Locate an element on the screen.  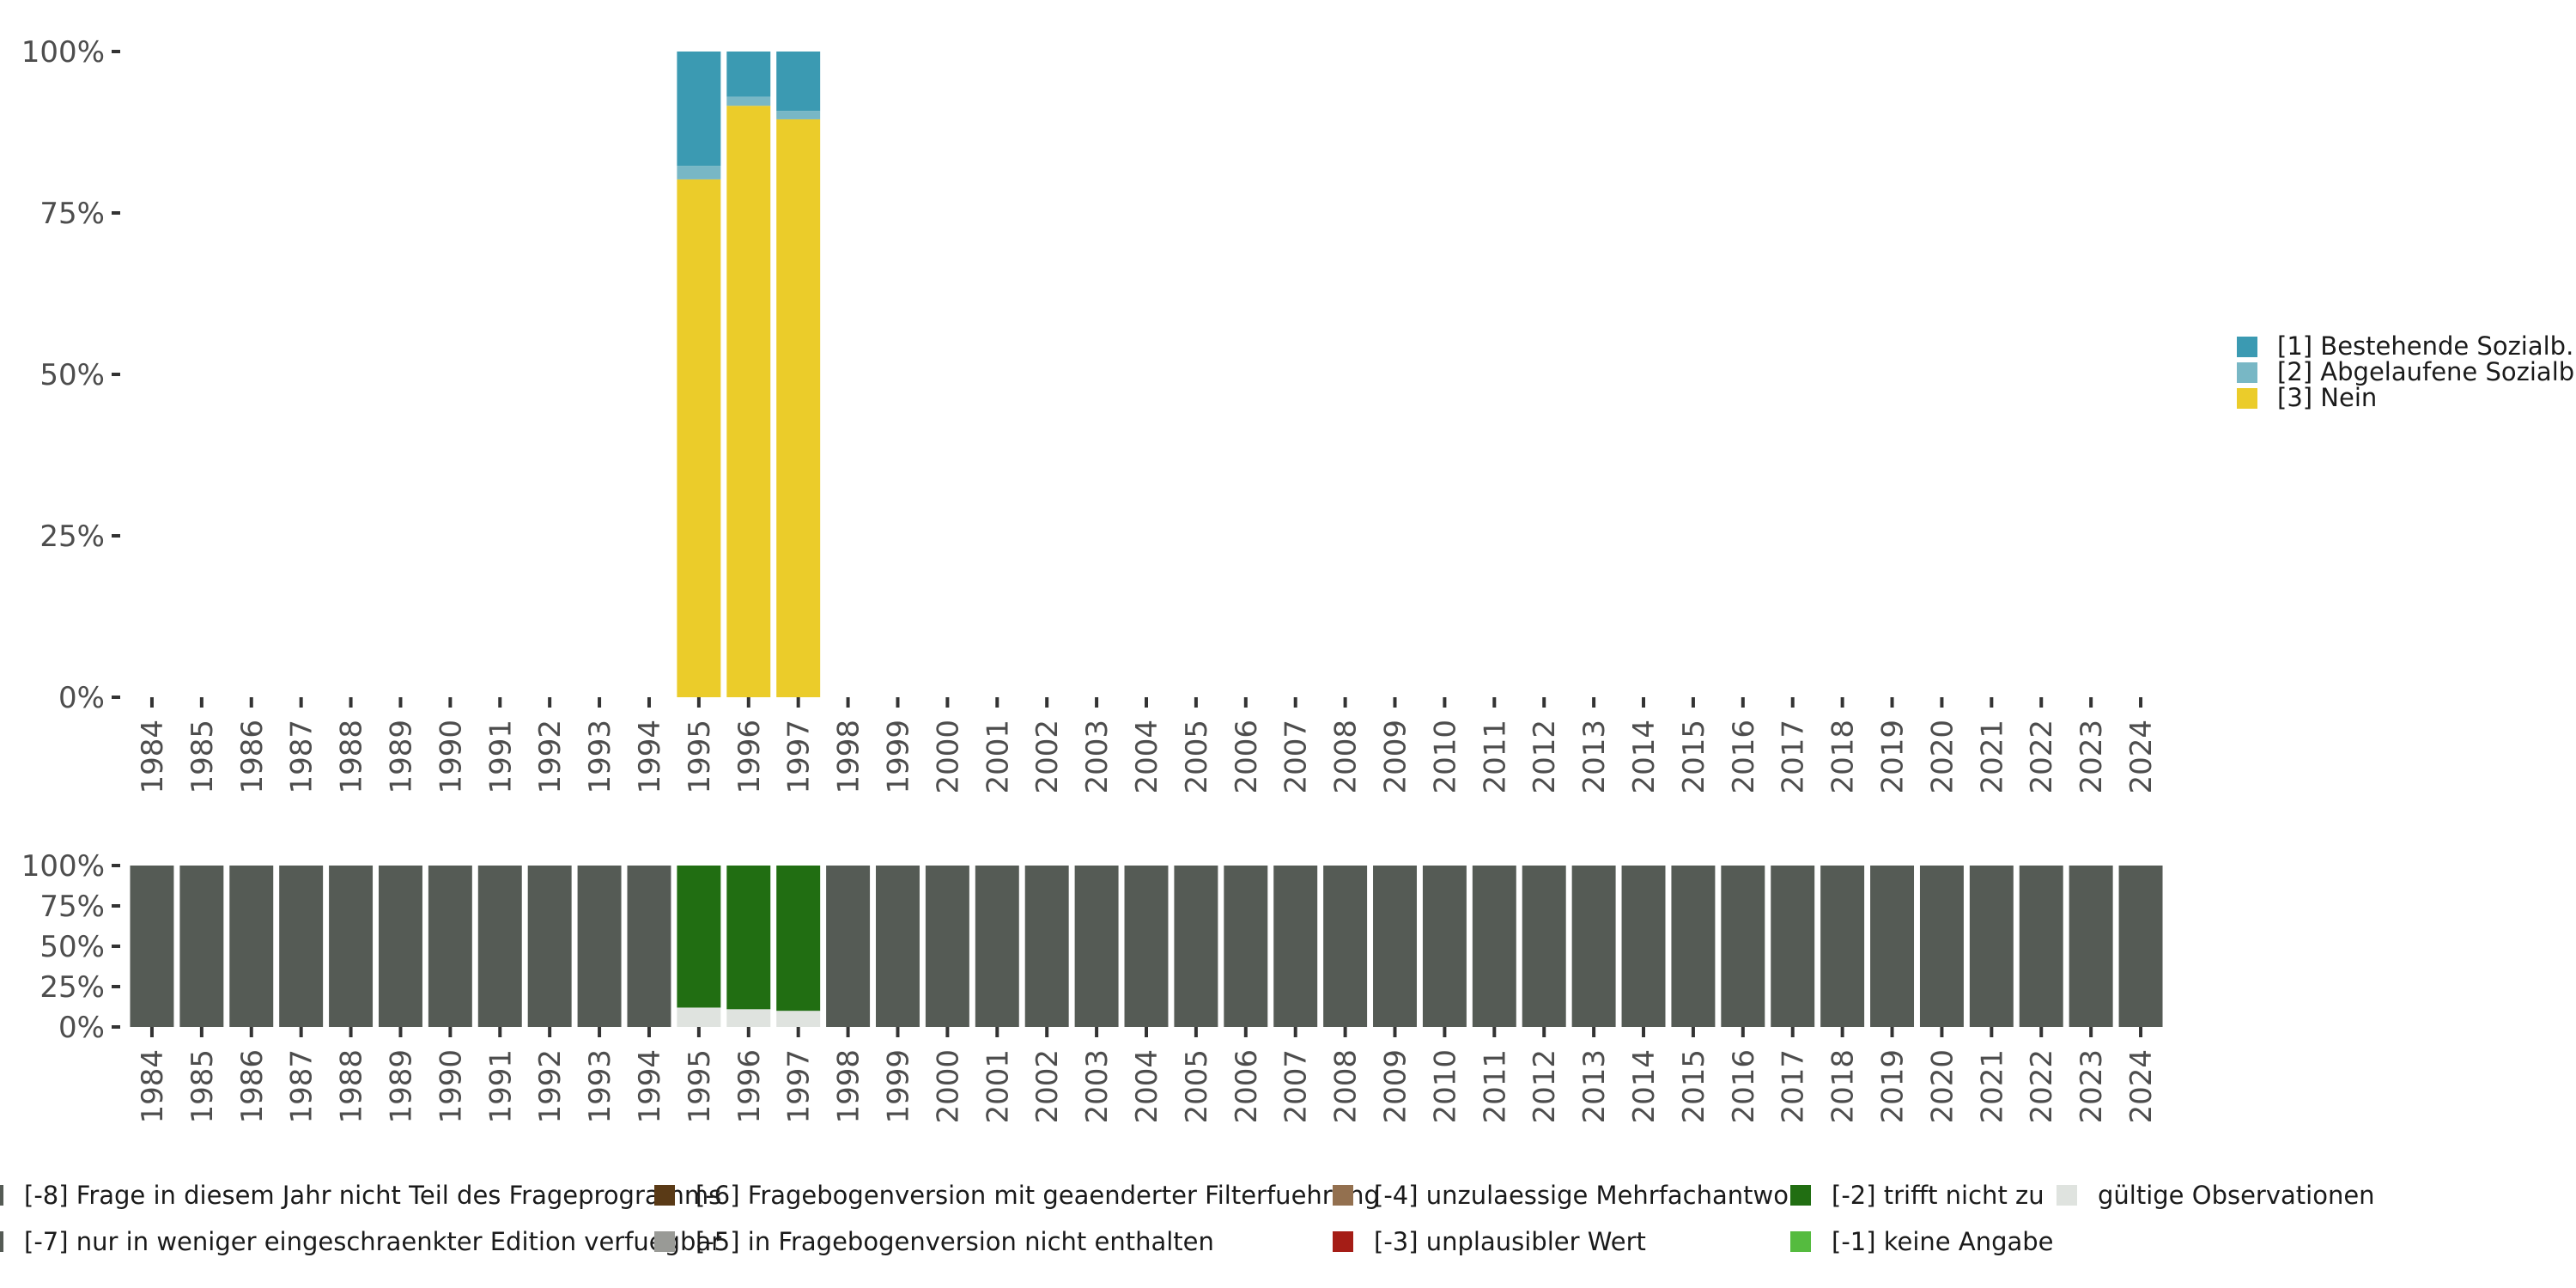
plot-2-x-tick-label-1996: 1996 is located at coordinates (749, 1086).